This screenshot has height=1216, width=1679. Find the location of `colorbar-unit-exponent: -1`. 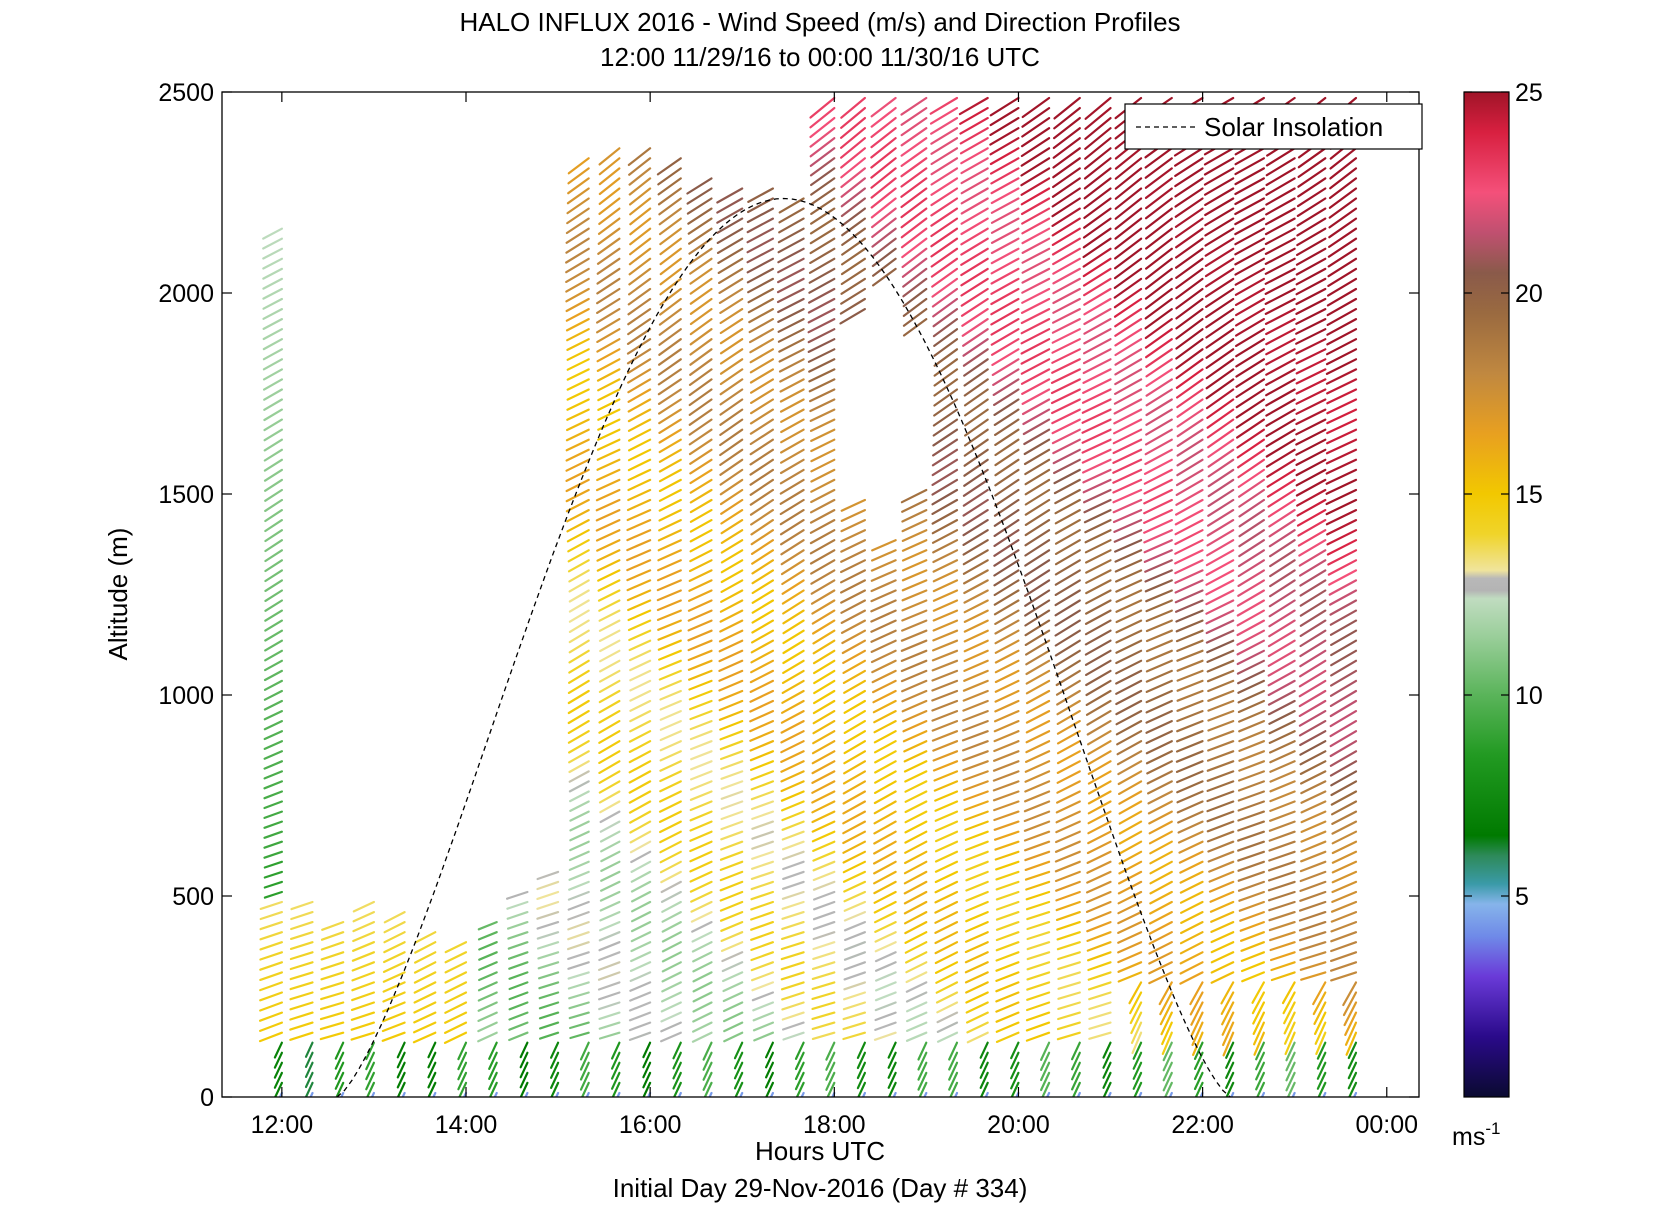

colorbar-unit-exponent: -1 is located at coordinates (1492, 1128).